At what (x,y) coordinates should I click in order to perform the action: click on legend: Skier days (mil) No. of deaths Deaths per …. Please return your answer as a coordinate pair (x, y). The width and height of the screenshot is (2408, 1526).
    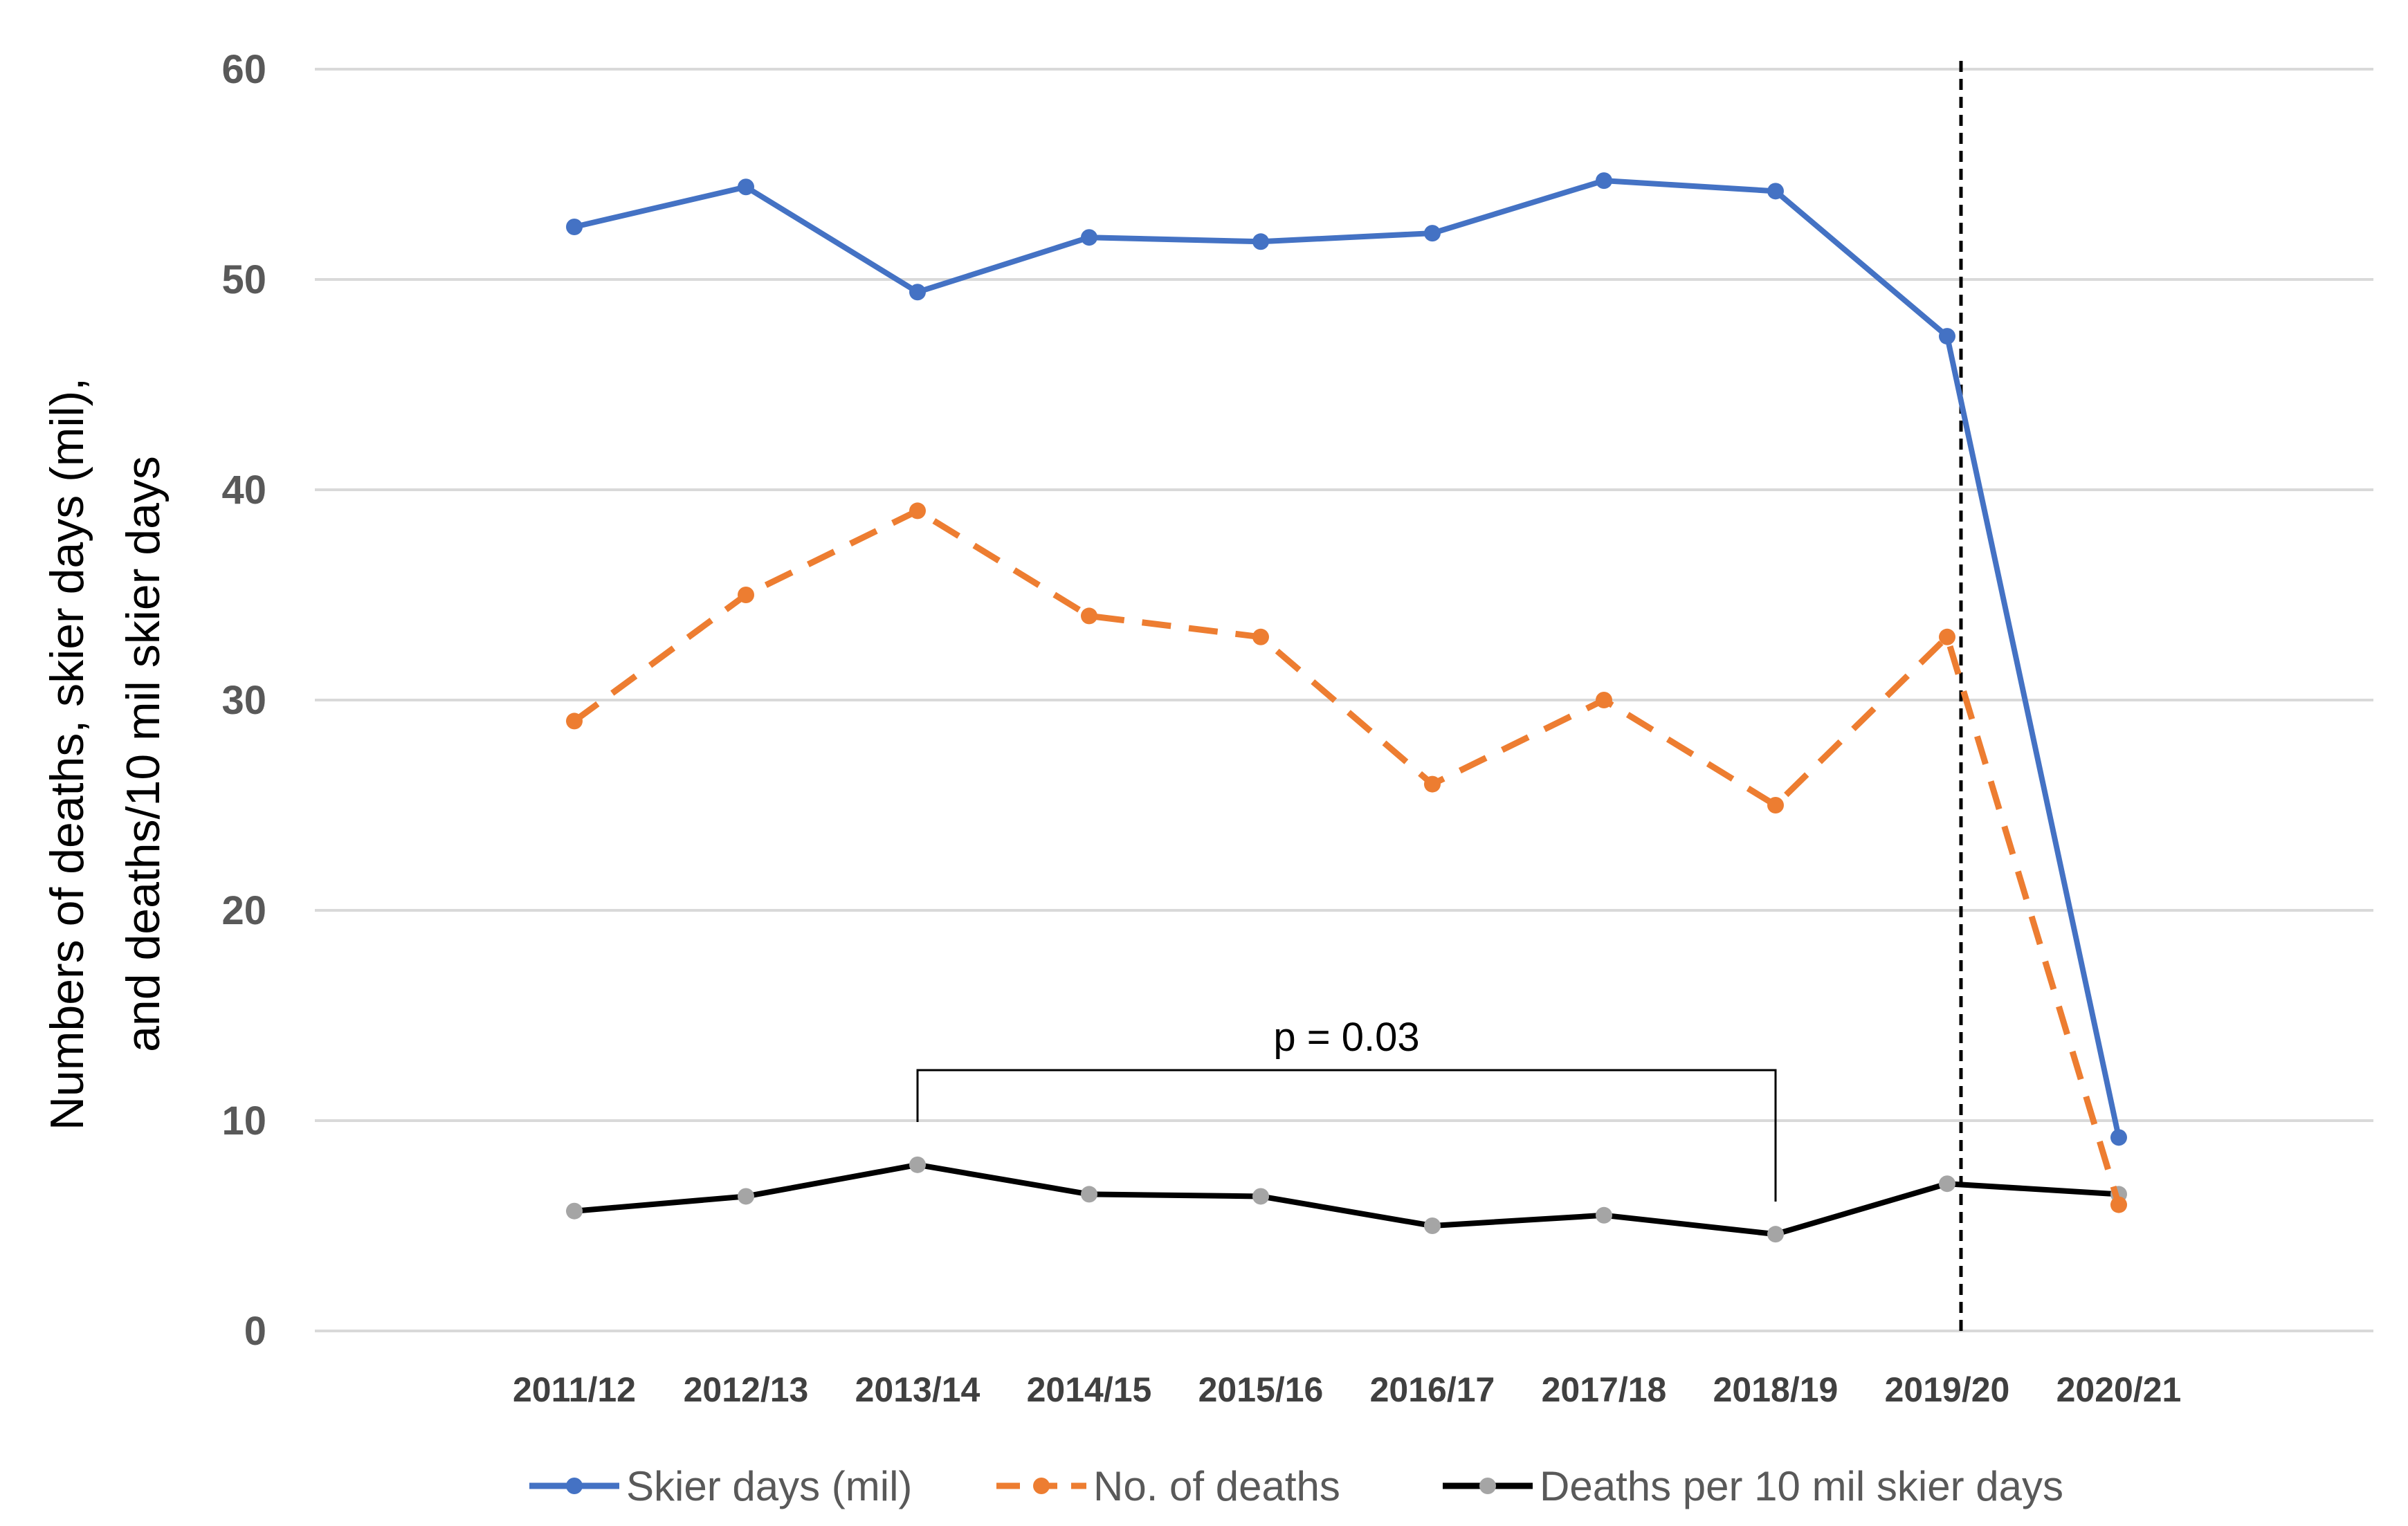
    Looking at the image, I should click on (1296, 1486).